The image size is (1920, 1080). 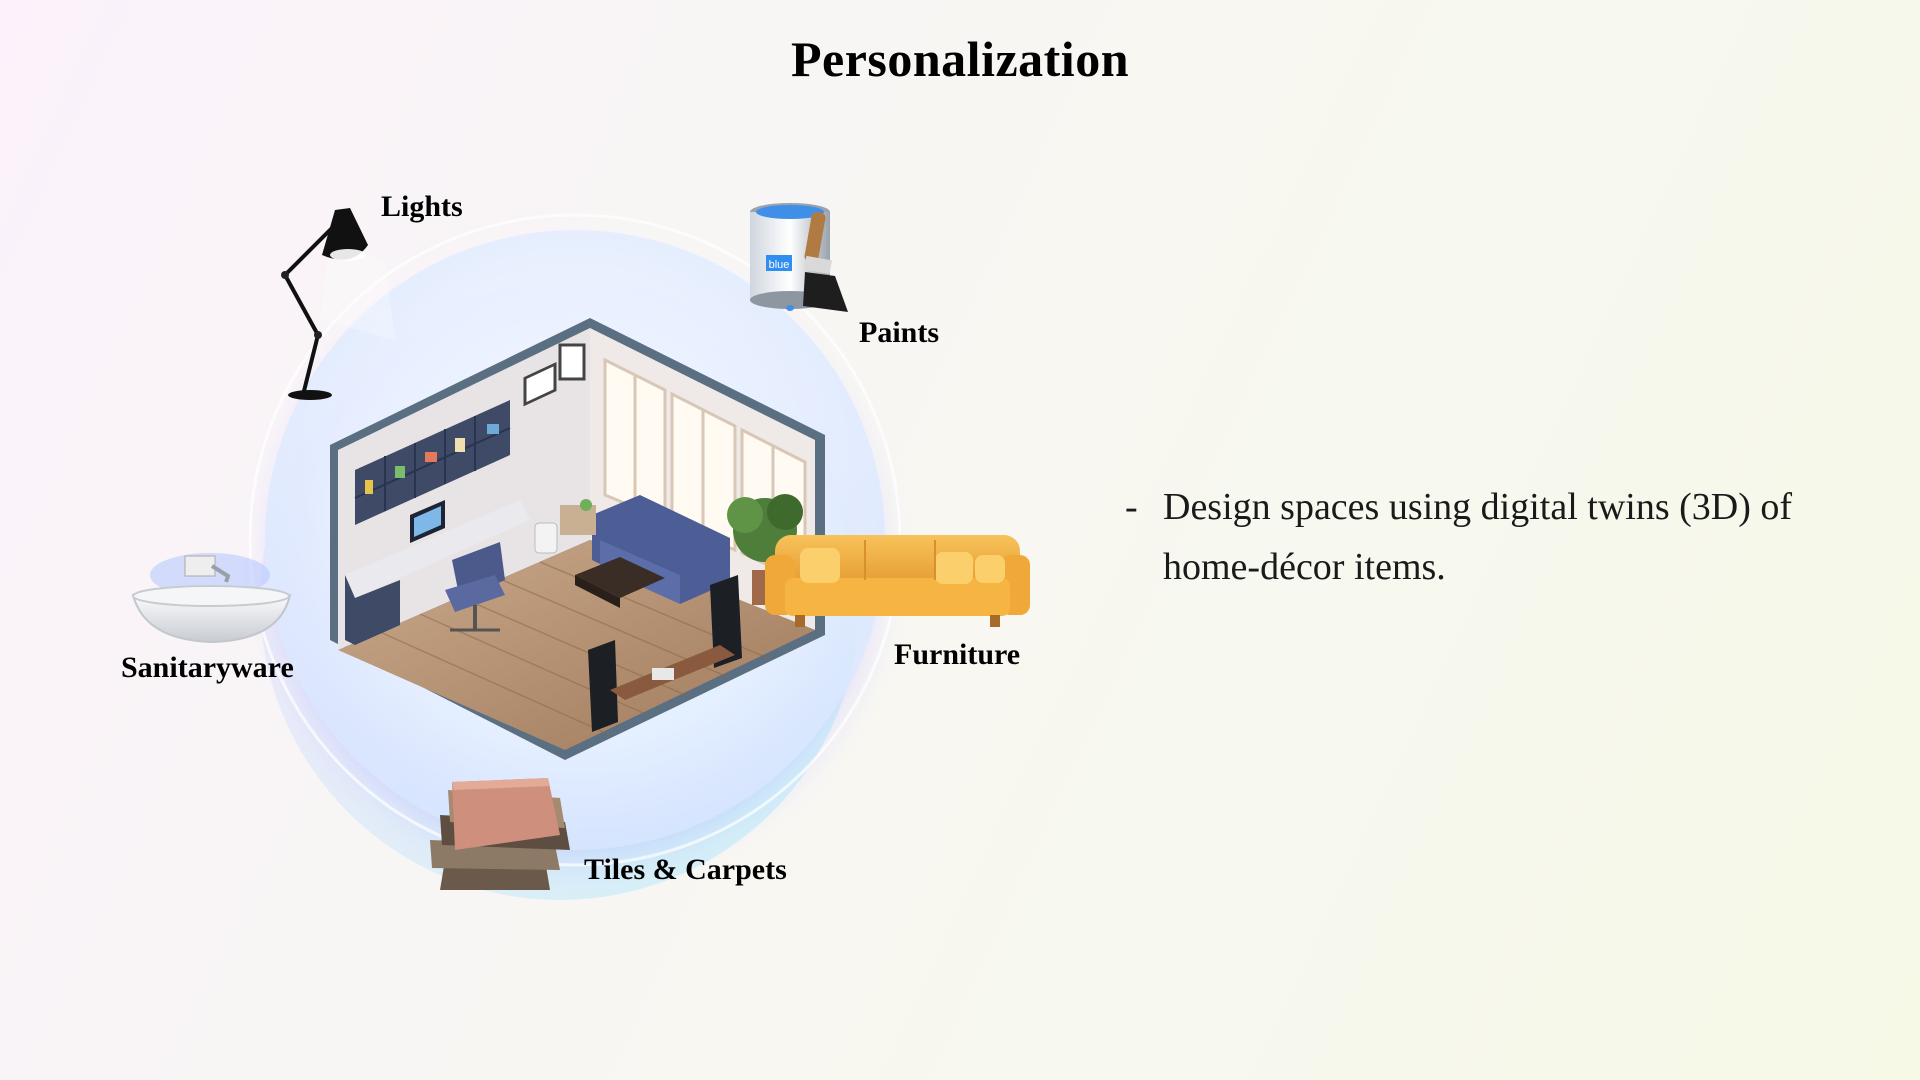 What do you see at coordinates (207, 667) in the screenshot?
I see `category-label-sanitaryware: Sanitaryware` at bounding box center [207, 667].